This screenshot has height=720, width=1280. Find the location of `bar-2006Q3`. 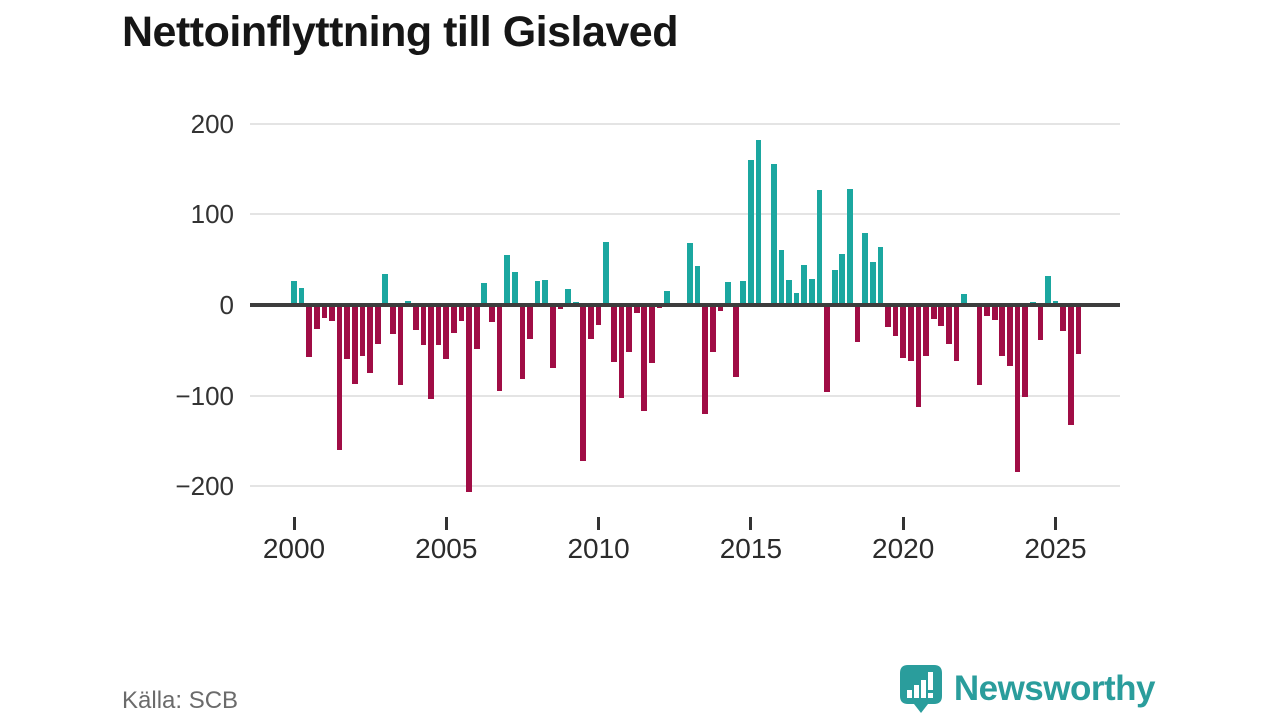

bar-2006Q3 is located at coordinates (492, 314).